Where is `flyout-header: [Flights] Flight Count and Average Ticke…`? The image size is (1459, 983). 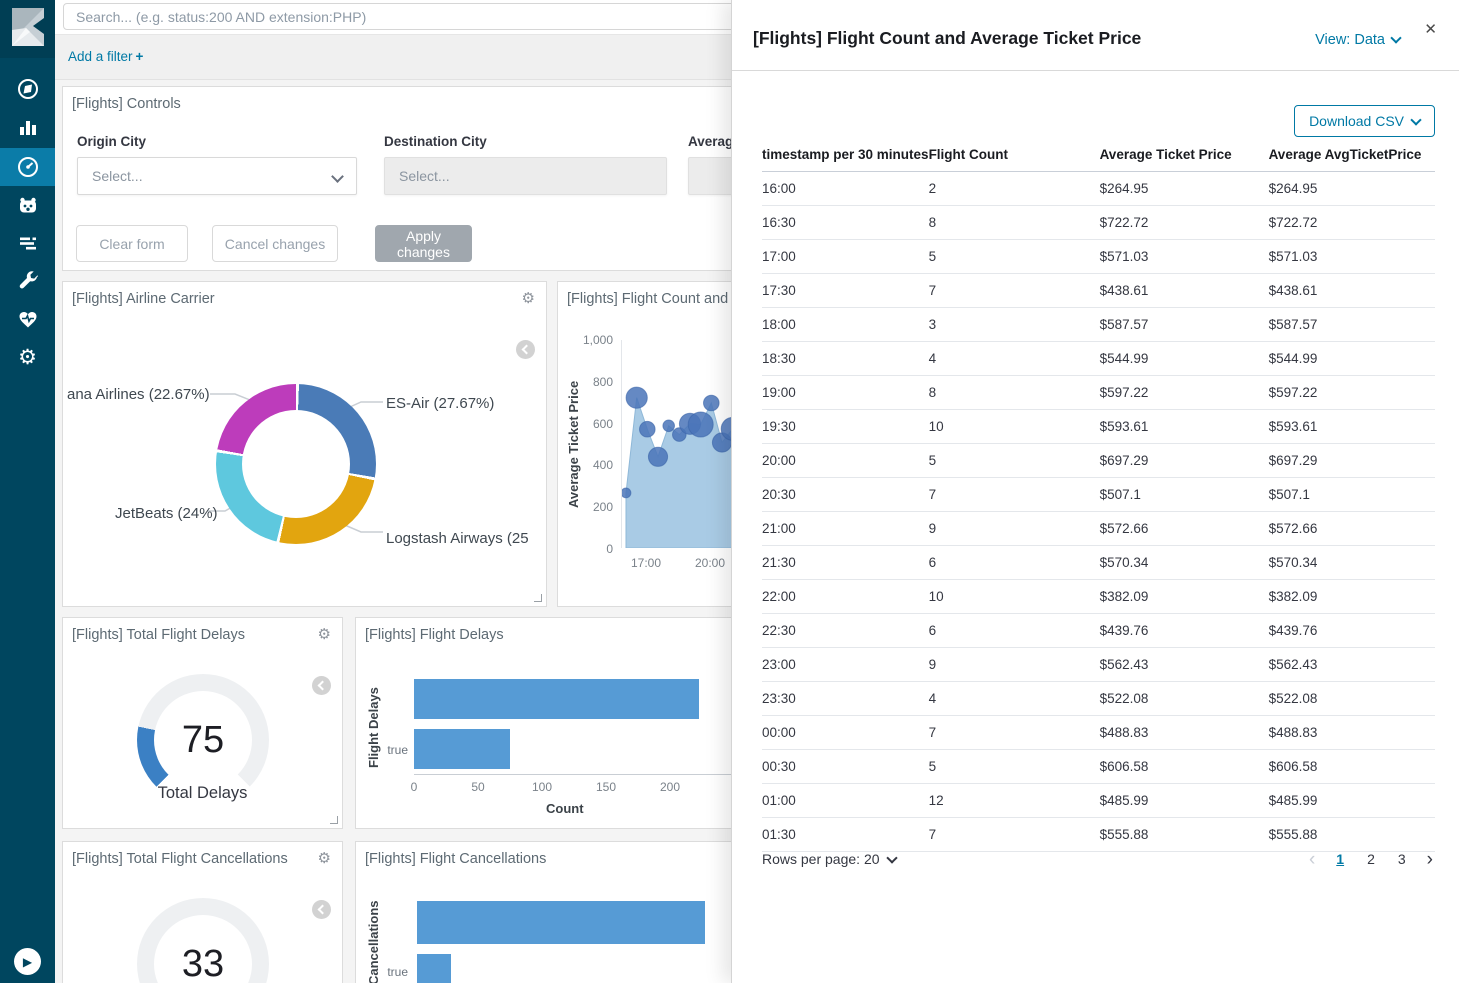 flyout-header: [Flights] Flight Count and Average Ticke… is located at coordinates (1095, 35).